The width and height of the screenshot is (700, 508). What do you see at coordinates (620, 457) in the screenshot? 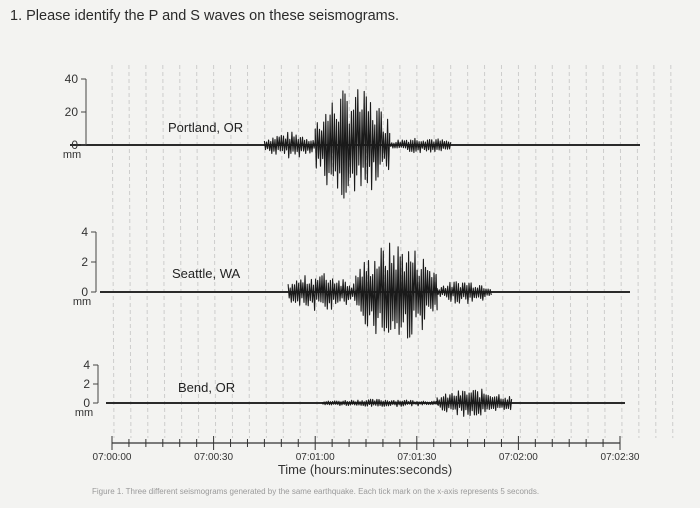
I see `x-tick-label: 07:02:30` at bounding box center [620, 457].